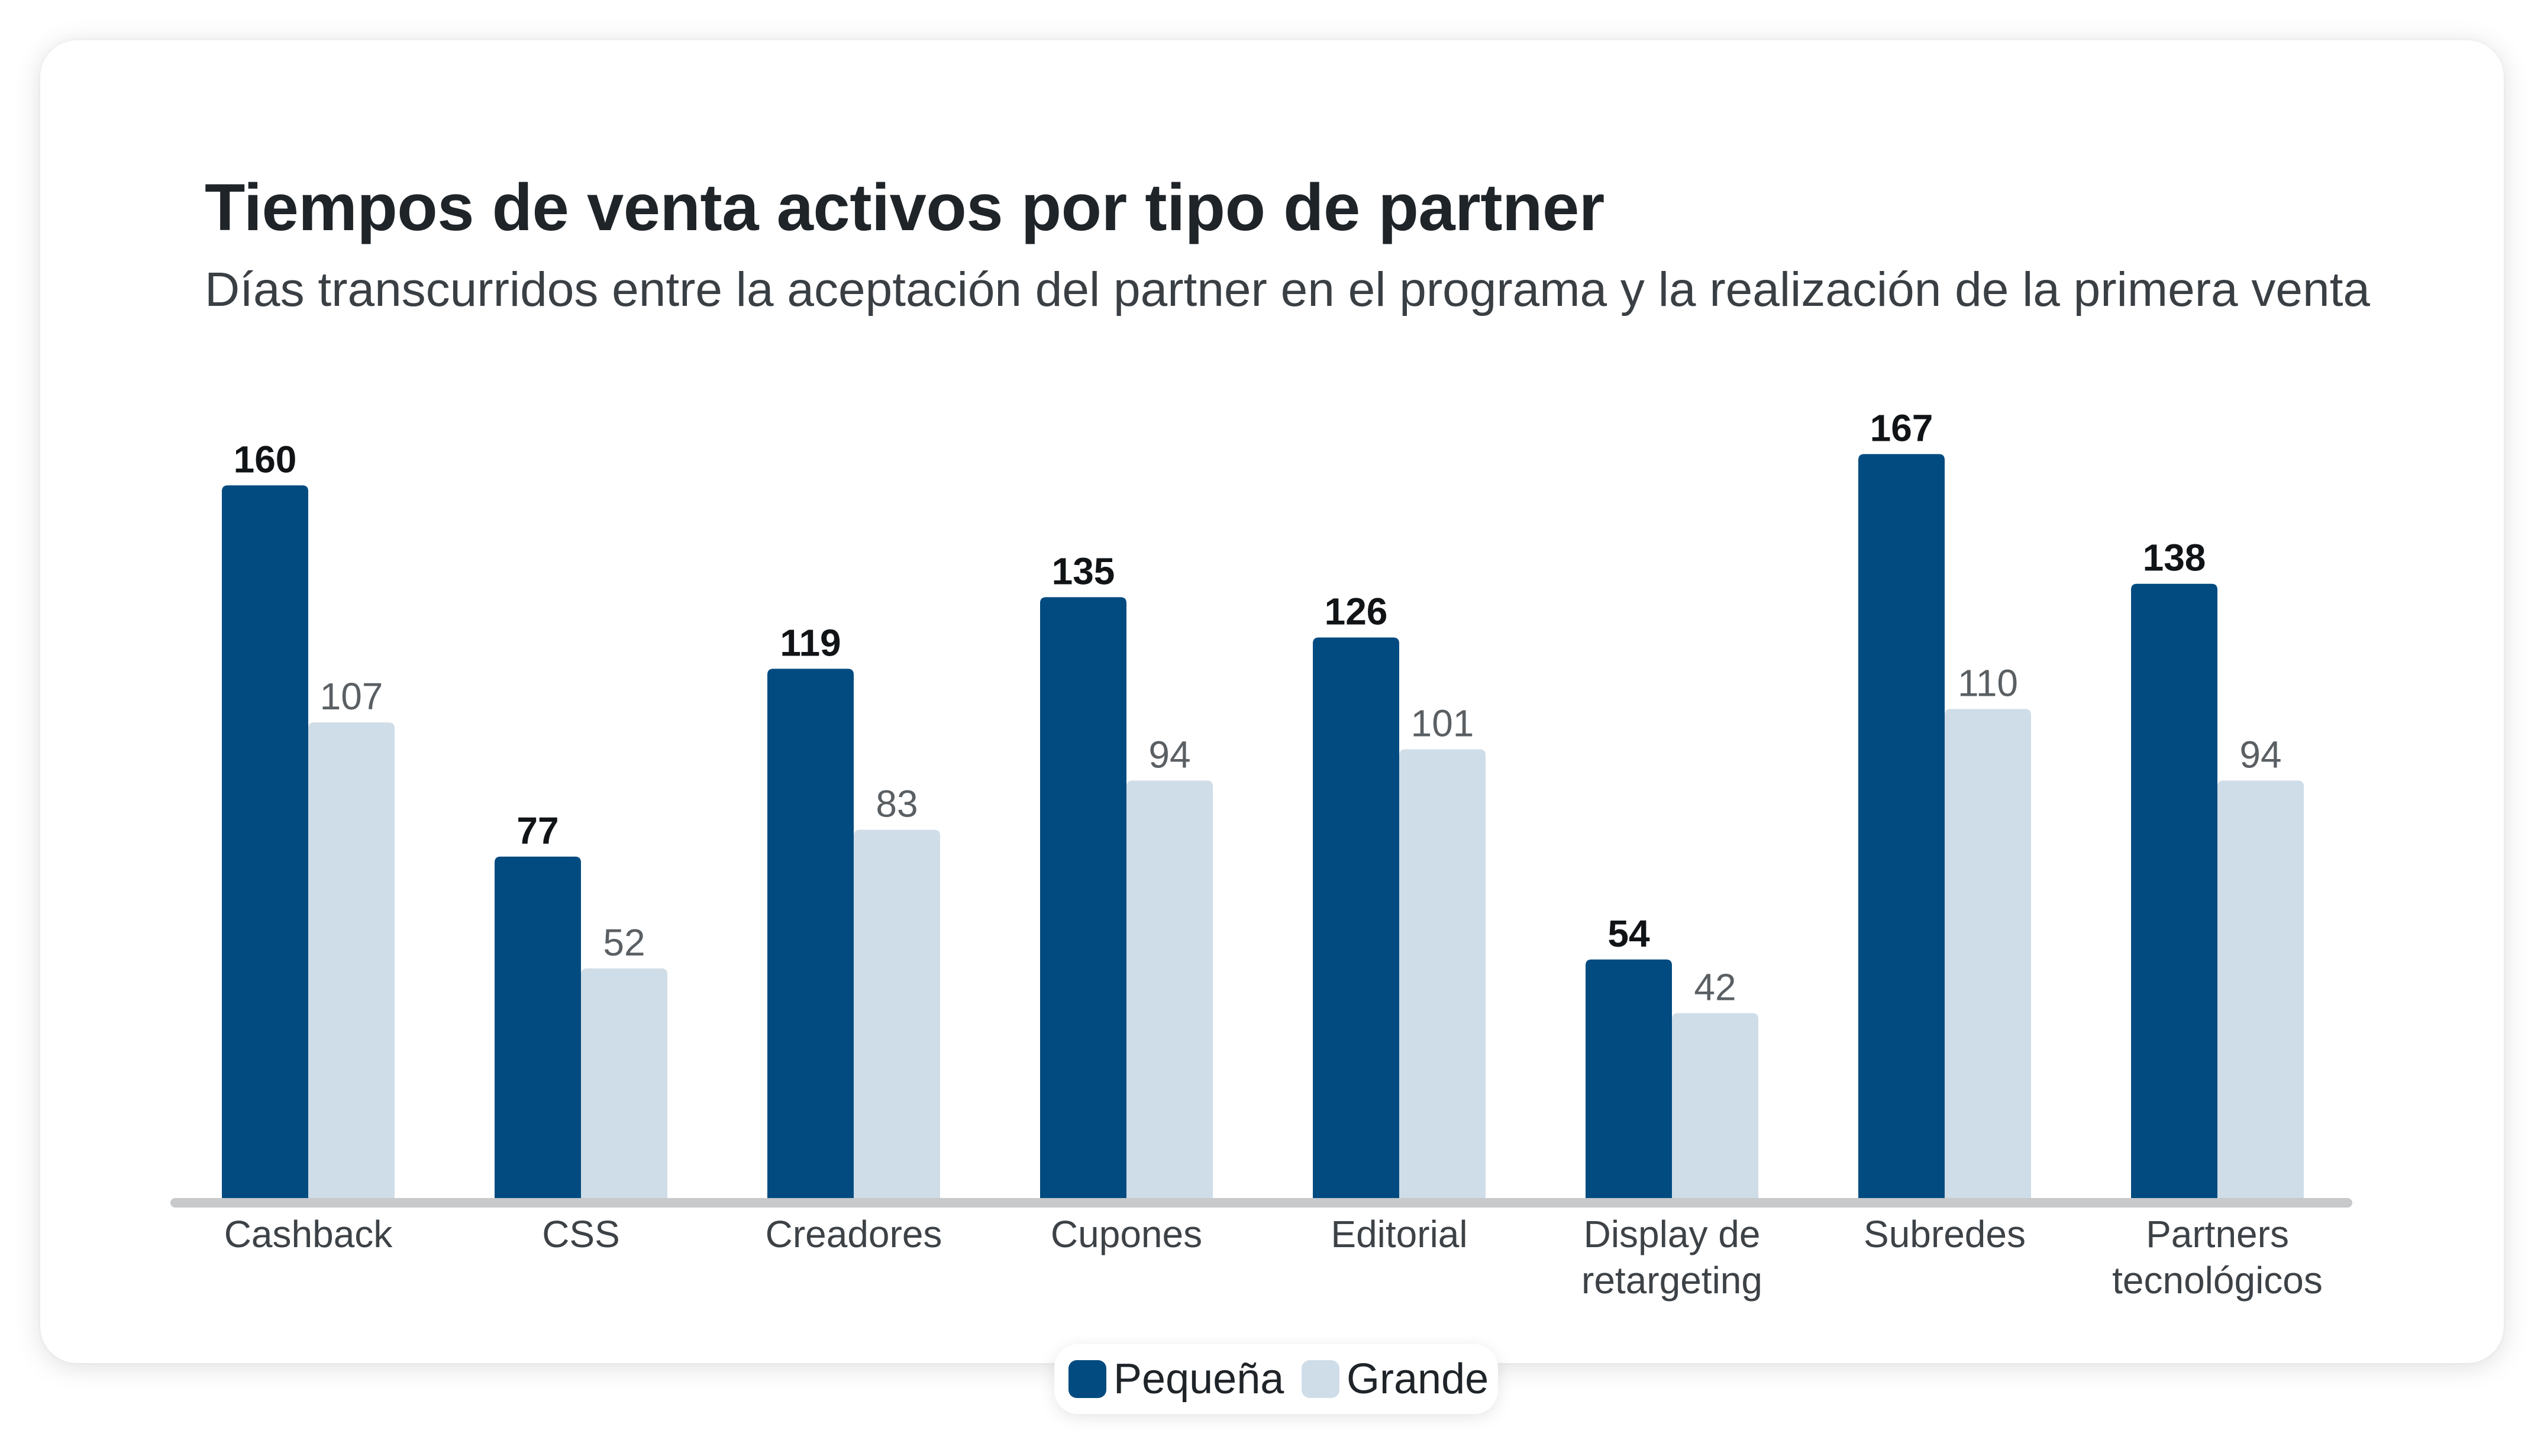  I want to click on category-label: Subredes, so click(1945, 1234).